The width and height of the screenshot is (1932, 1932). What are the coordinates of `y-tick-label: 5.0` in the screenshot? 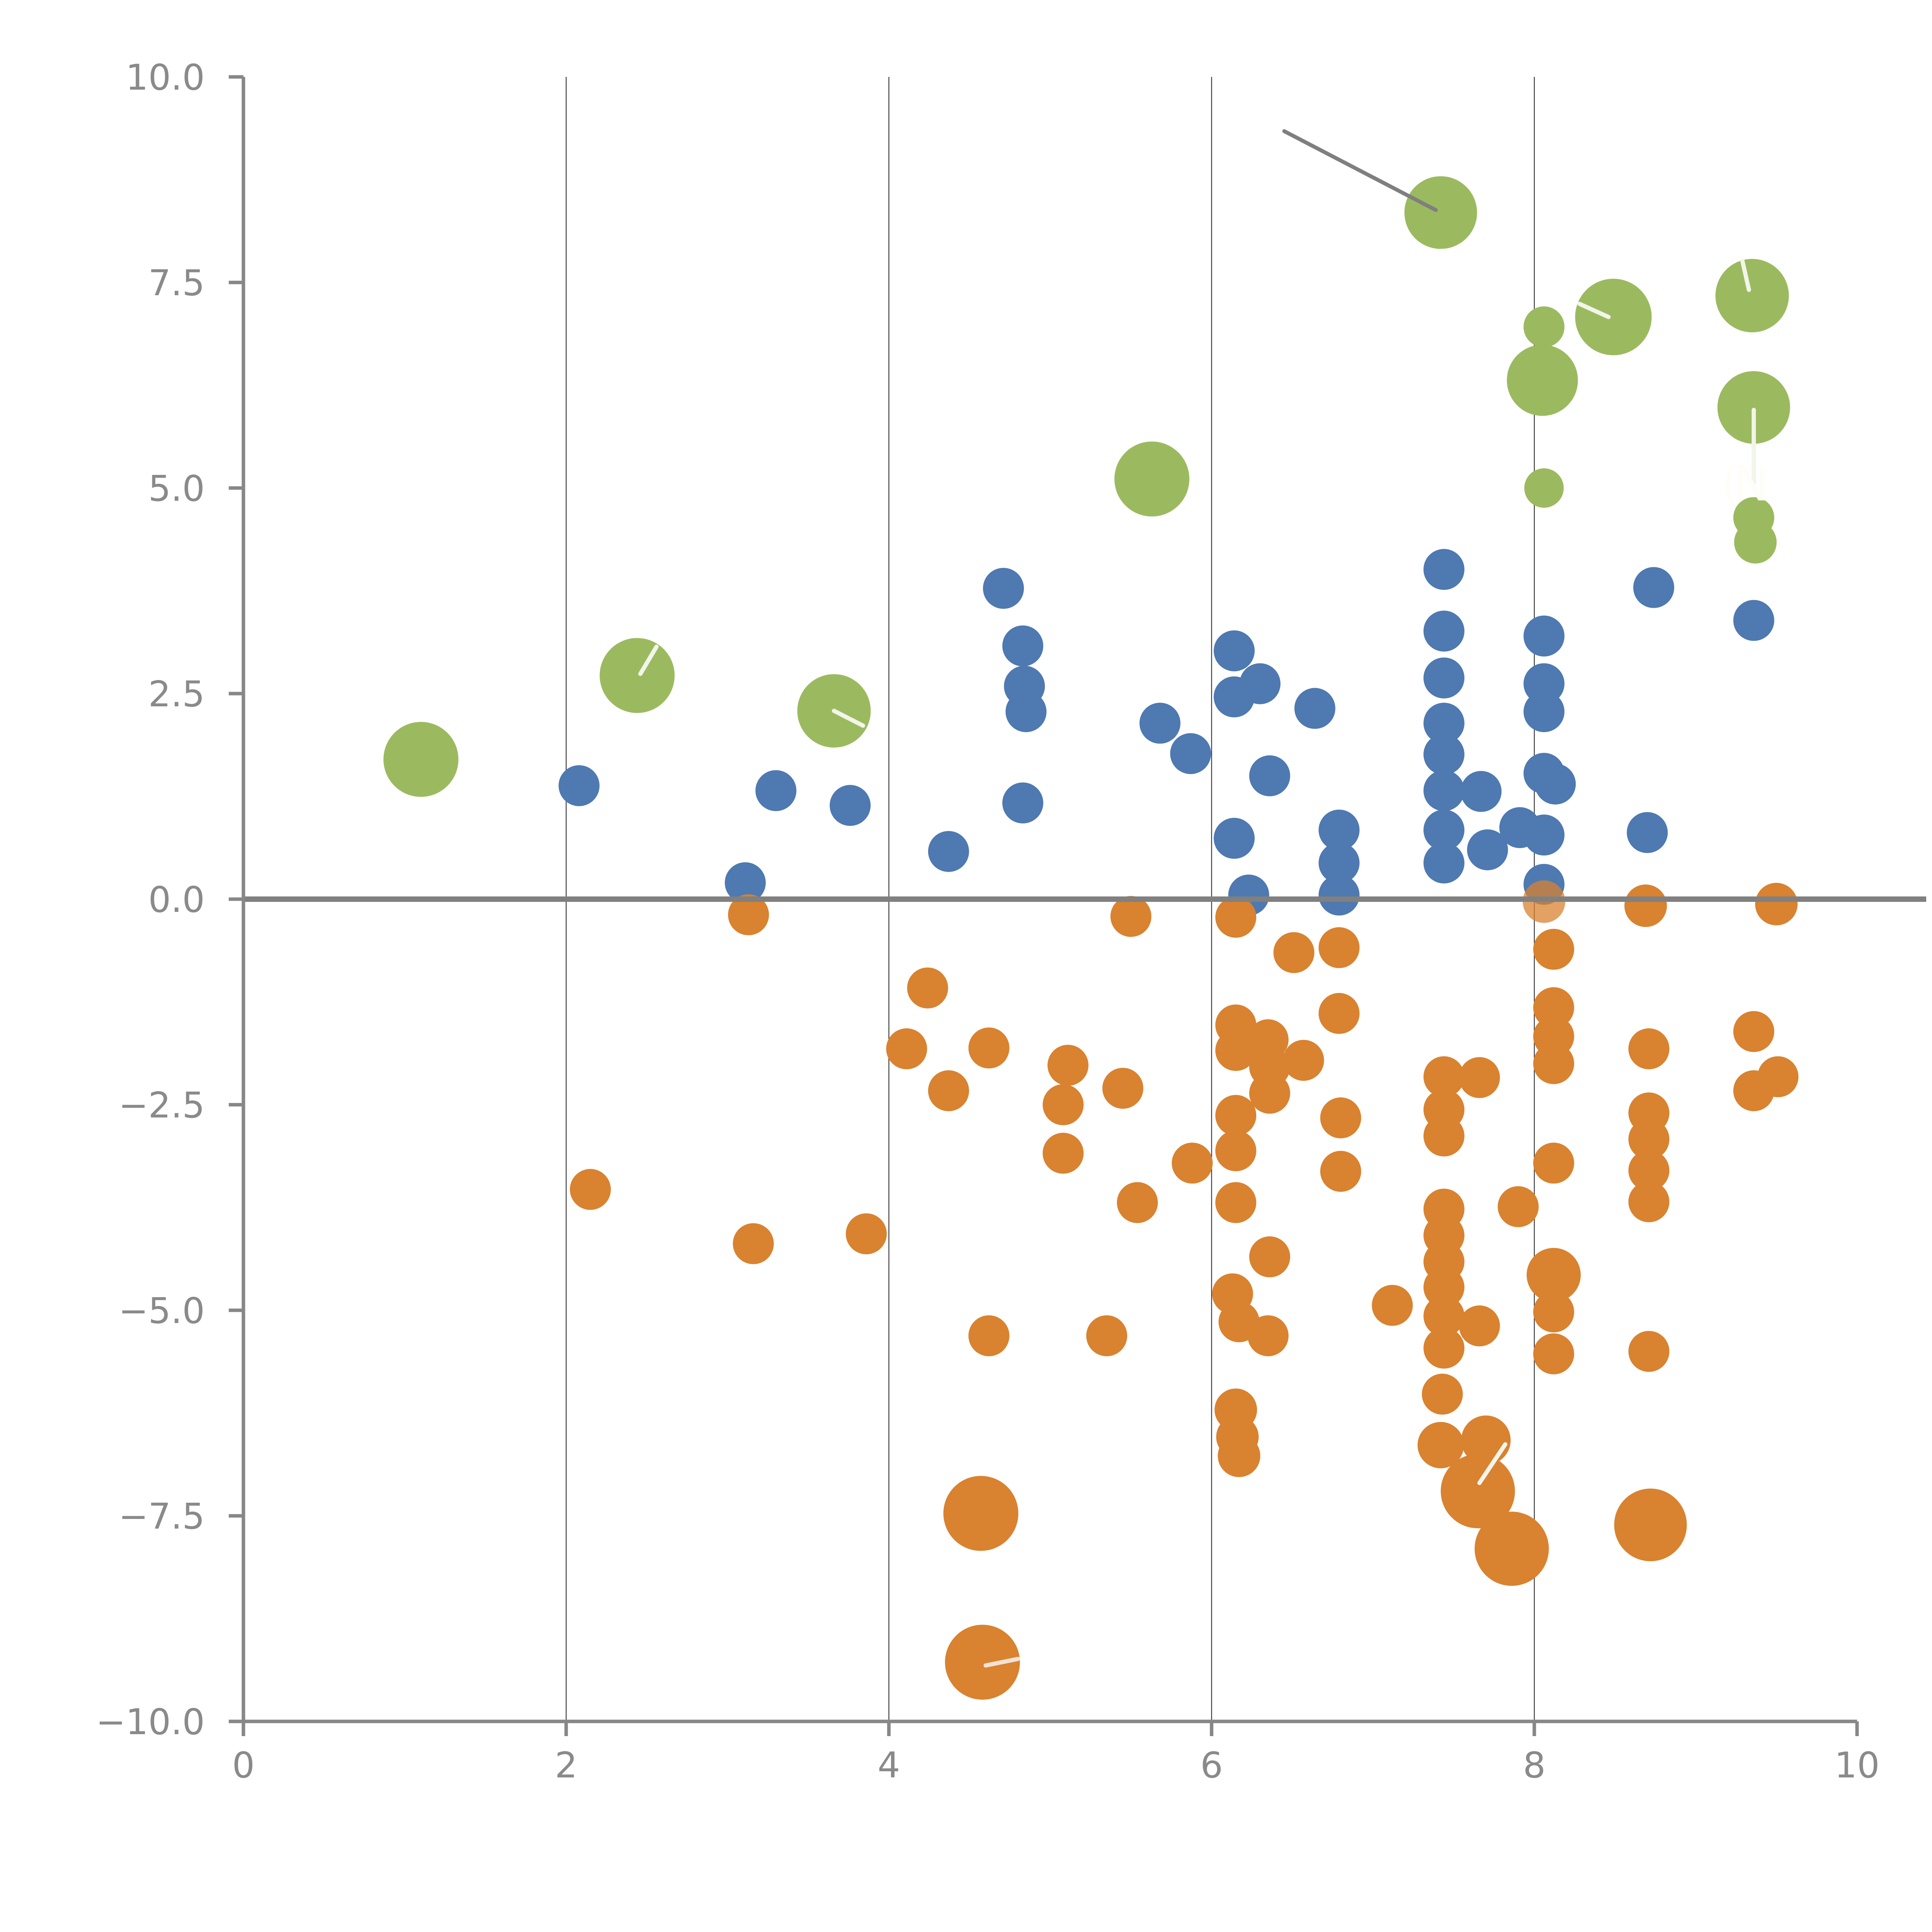 It's located at (176, 489).